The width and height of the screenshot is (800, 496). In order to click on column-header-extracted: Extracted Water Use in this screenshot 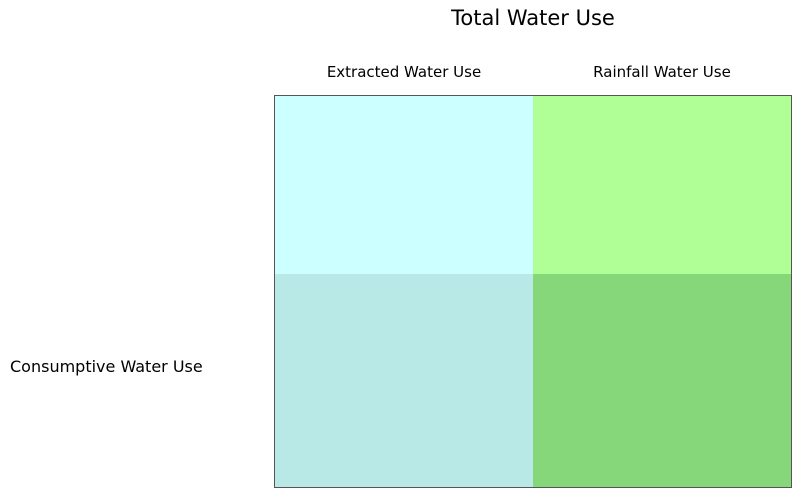, I will do `click(404, 72)`.